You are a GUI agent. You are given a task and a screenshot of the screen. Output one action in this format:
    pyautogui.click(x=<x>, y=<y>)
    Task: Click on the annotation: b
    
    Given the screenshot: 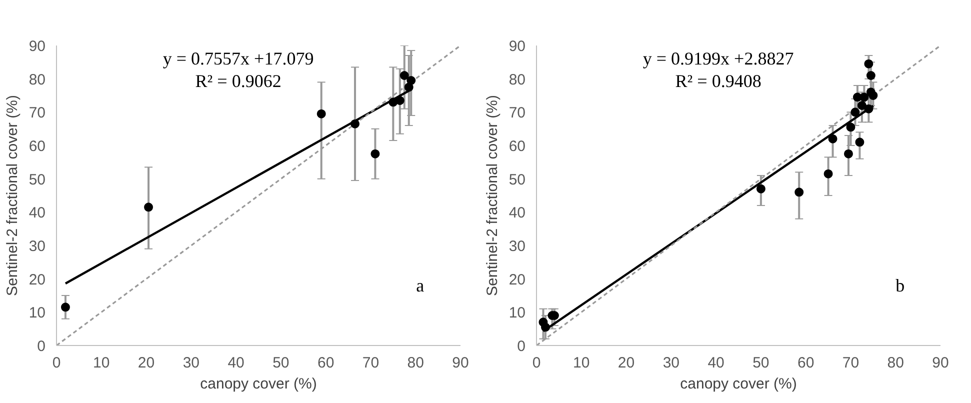 What is the action you would take?
    pyautogui.click(x=900, y=286)
    